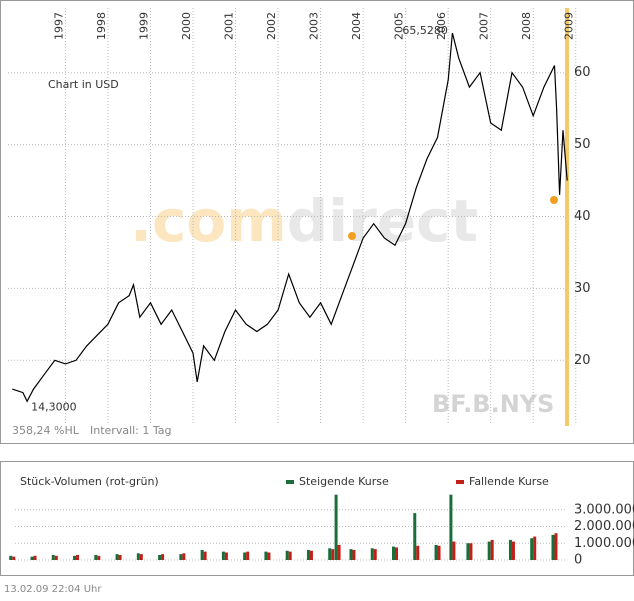  What do you see at coordinates (143, 26) in the screenshot?
I see `x-tick-label: 1999` at bounding box center [143, 26].